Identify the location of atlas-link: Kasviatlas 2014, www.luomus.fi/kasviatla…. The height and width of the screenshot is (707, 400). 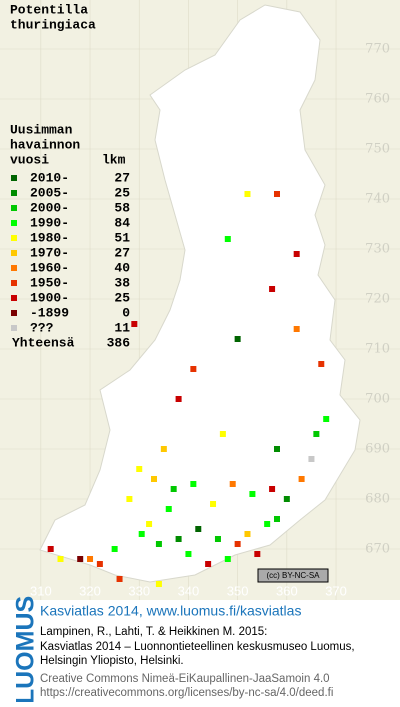
(170, 611).